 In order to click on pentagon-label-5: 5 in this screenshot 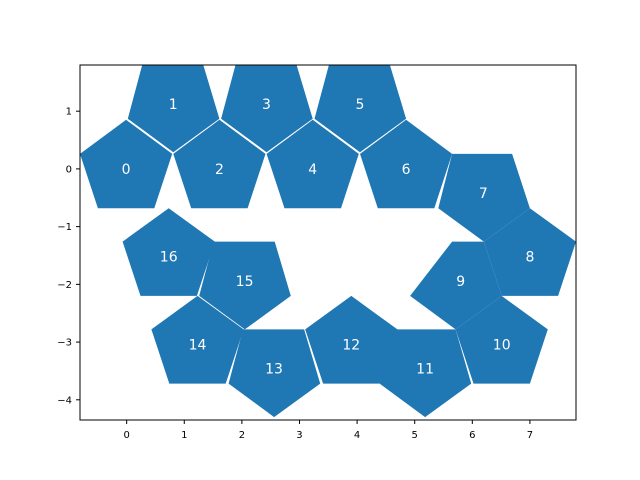, I will do `click(359, 105)`.